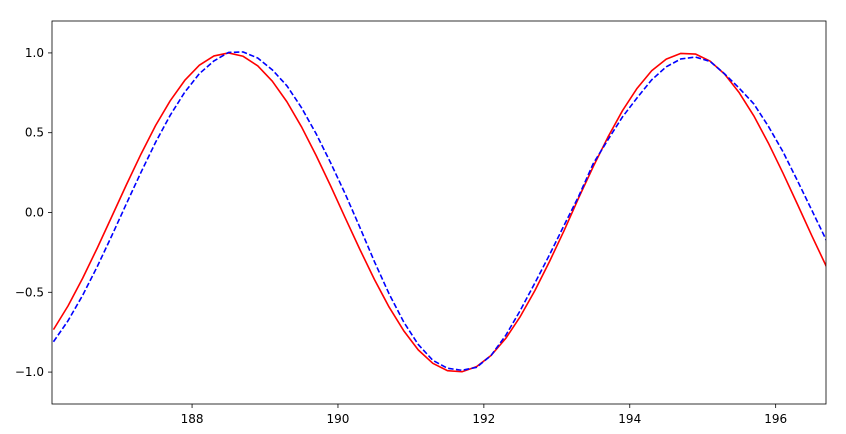 The image size is (846, 434). Describe the element at coordinates (34, 133) in the screenshot. I see `y-tick-label: 0.5` at that location.